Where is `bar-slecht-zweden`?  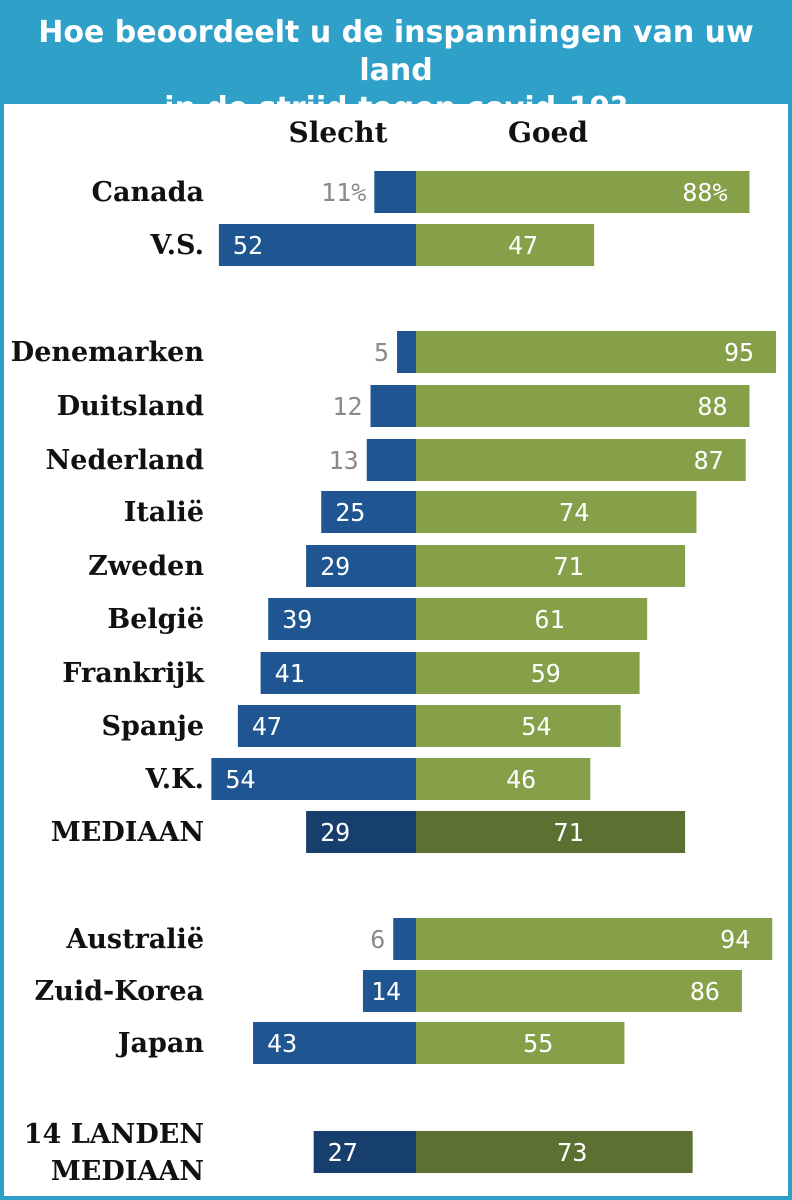 bar-slecht-zweden is located at coordinates (361, 566).